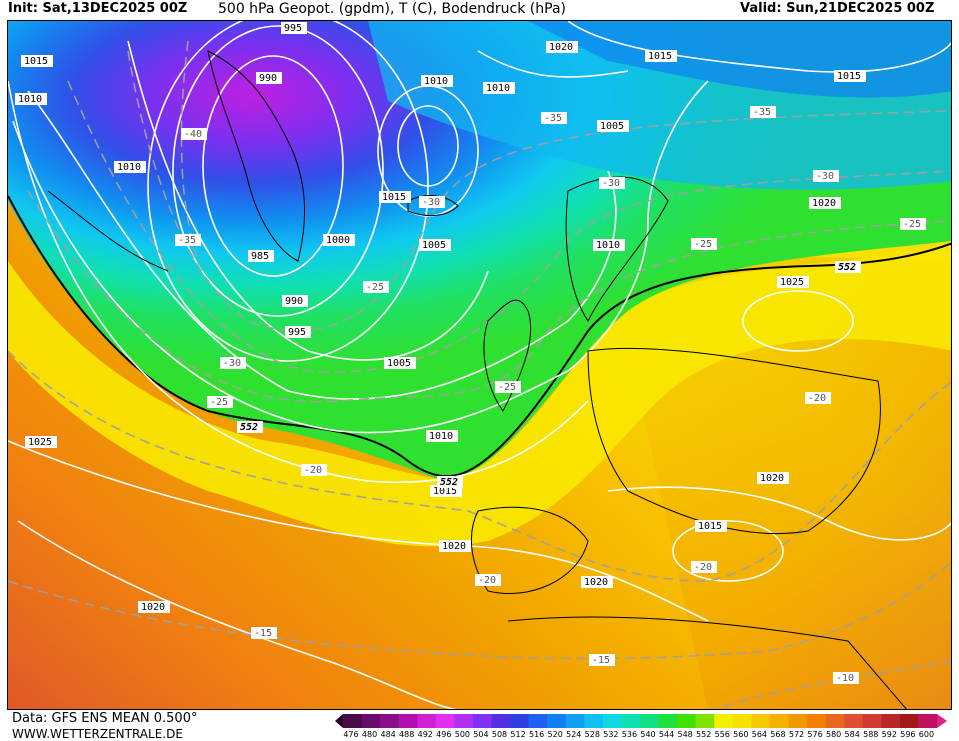 Image resolution: width=959 pixels, height=741 pixels. Describe the element at coordinates (555, 734) in the screenshot. I see `colorbar-tick-label: 520` at that location.